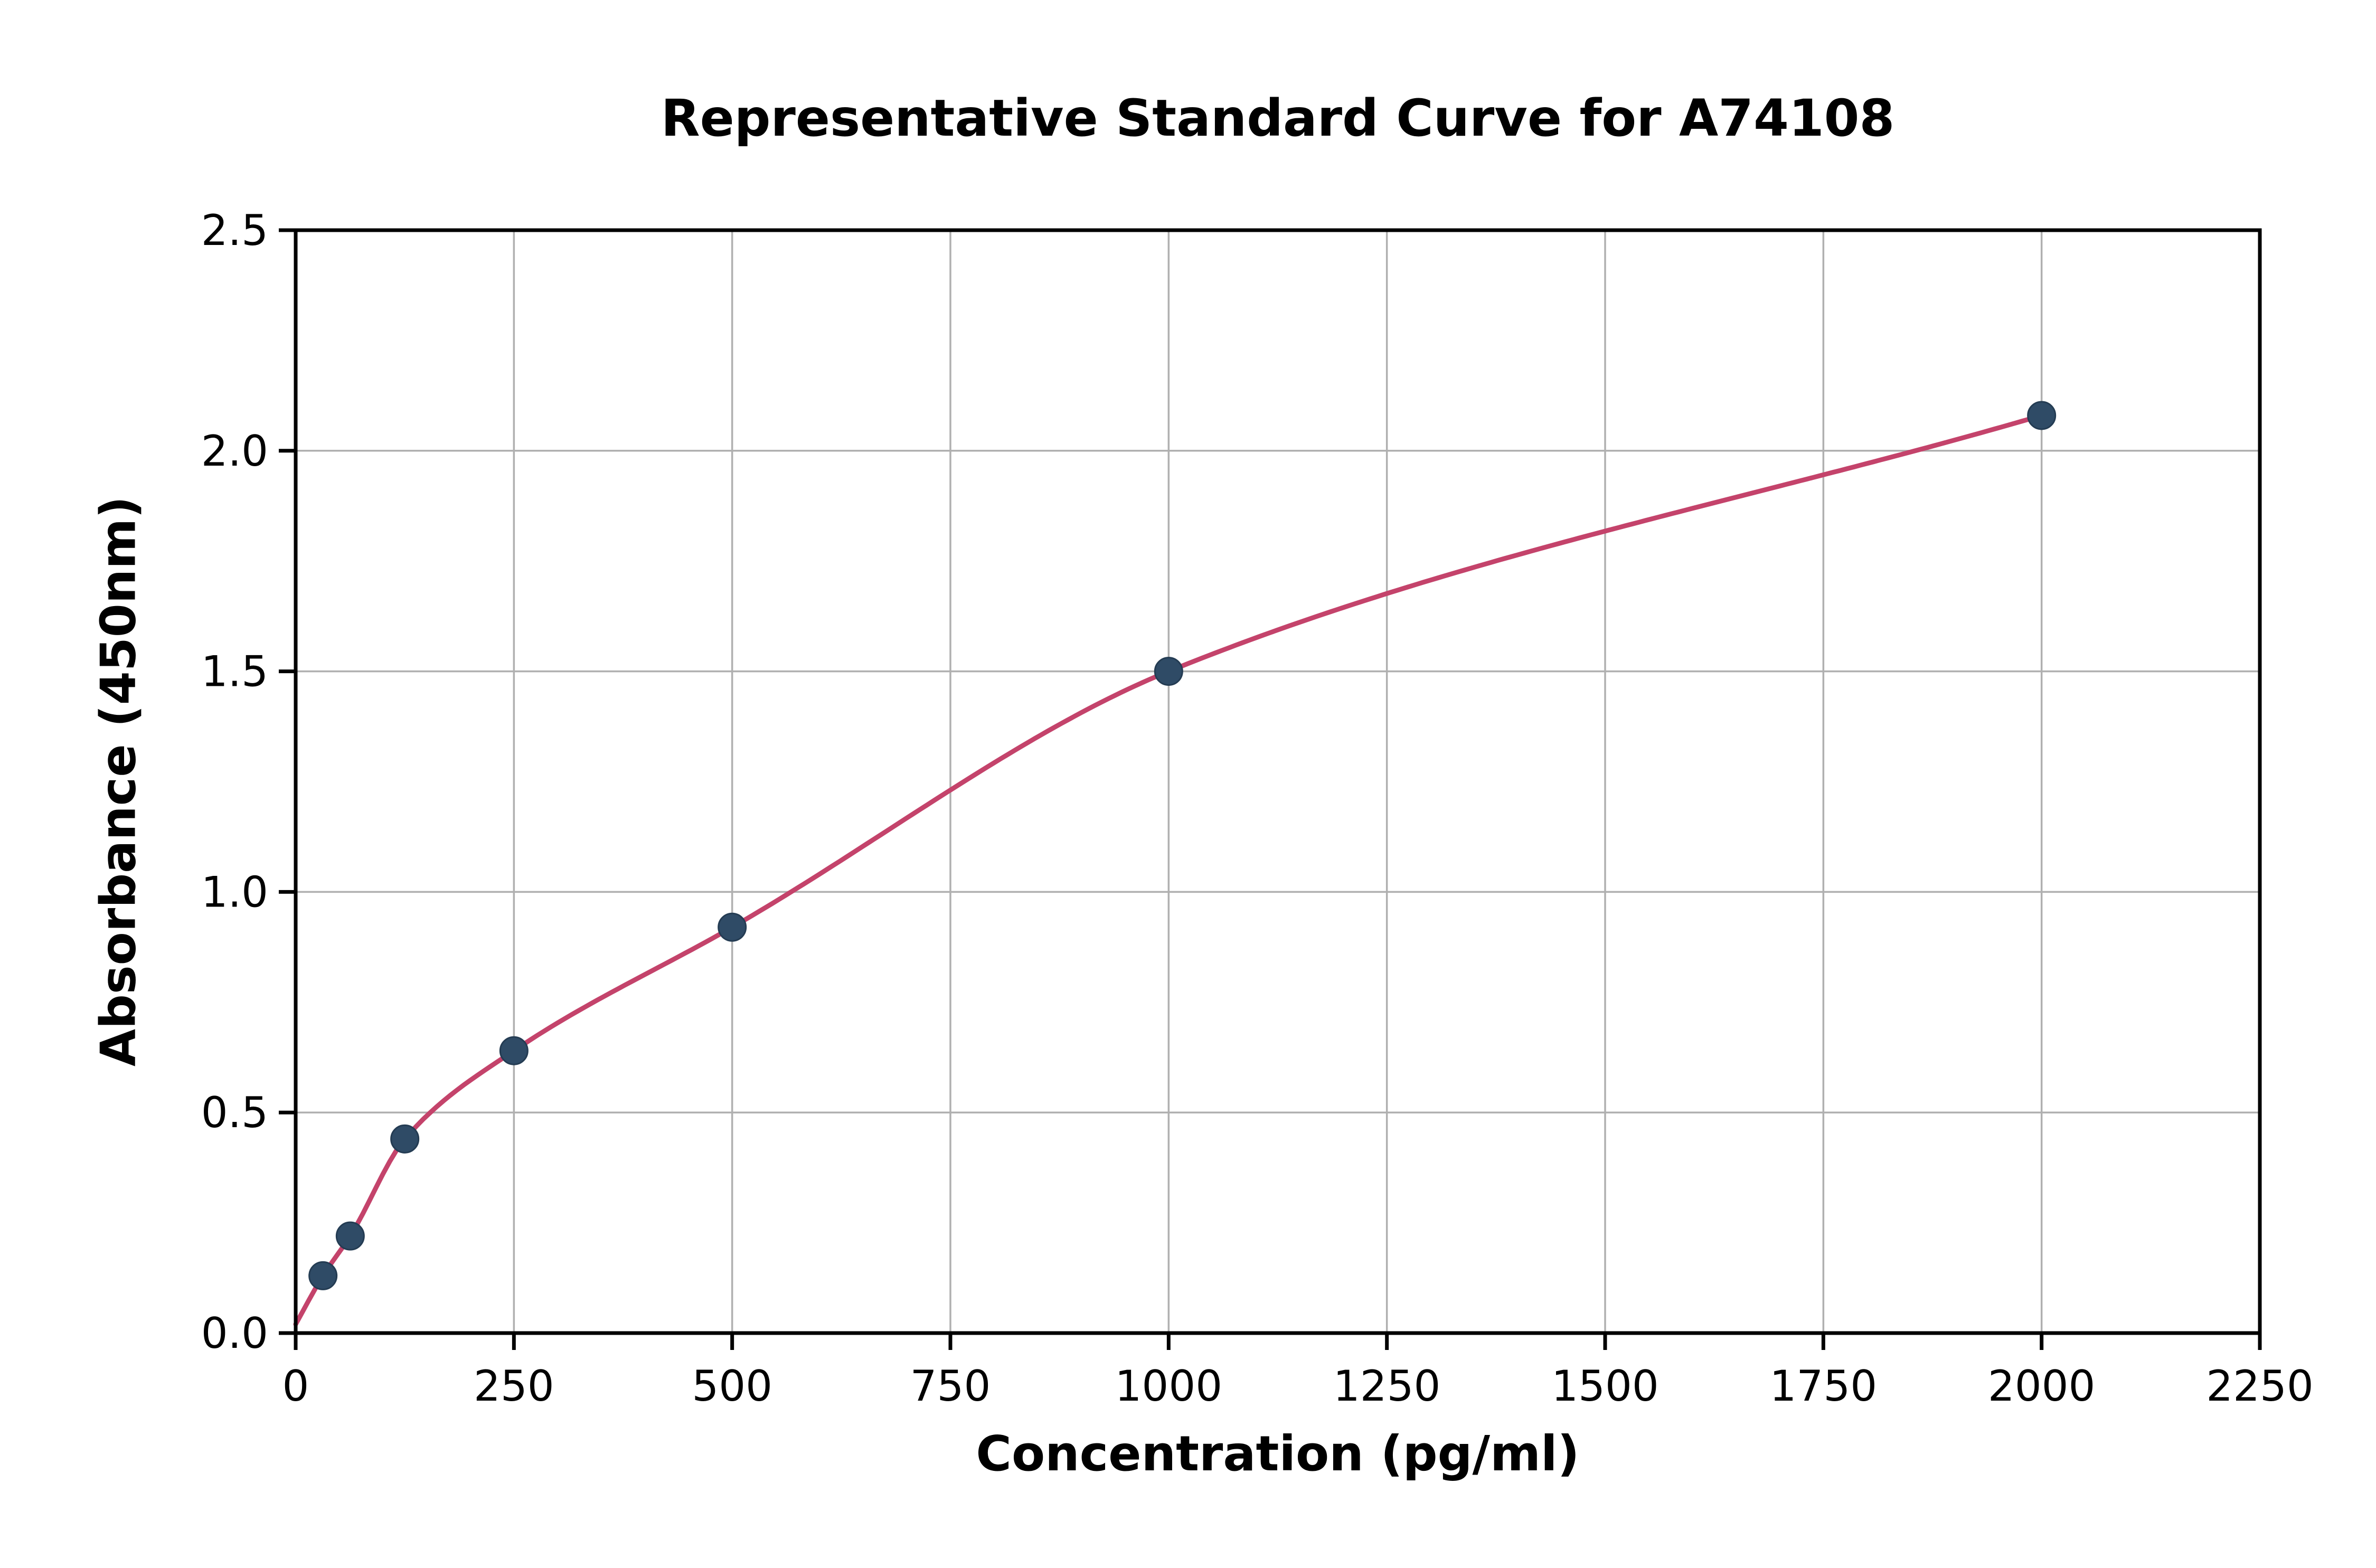  Describe the element at coordinates (1387, 1386) in the screenshot. I see `x-tick-label: 1250` at that location.